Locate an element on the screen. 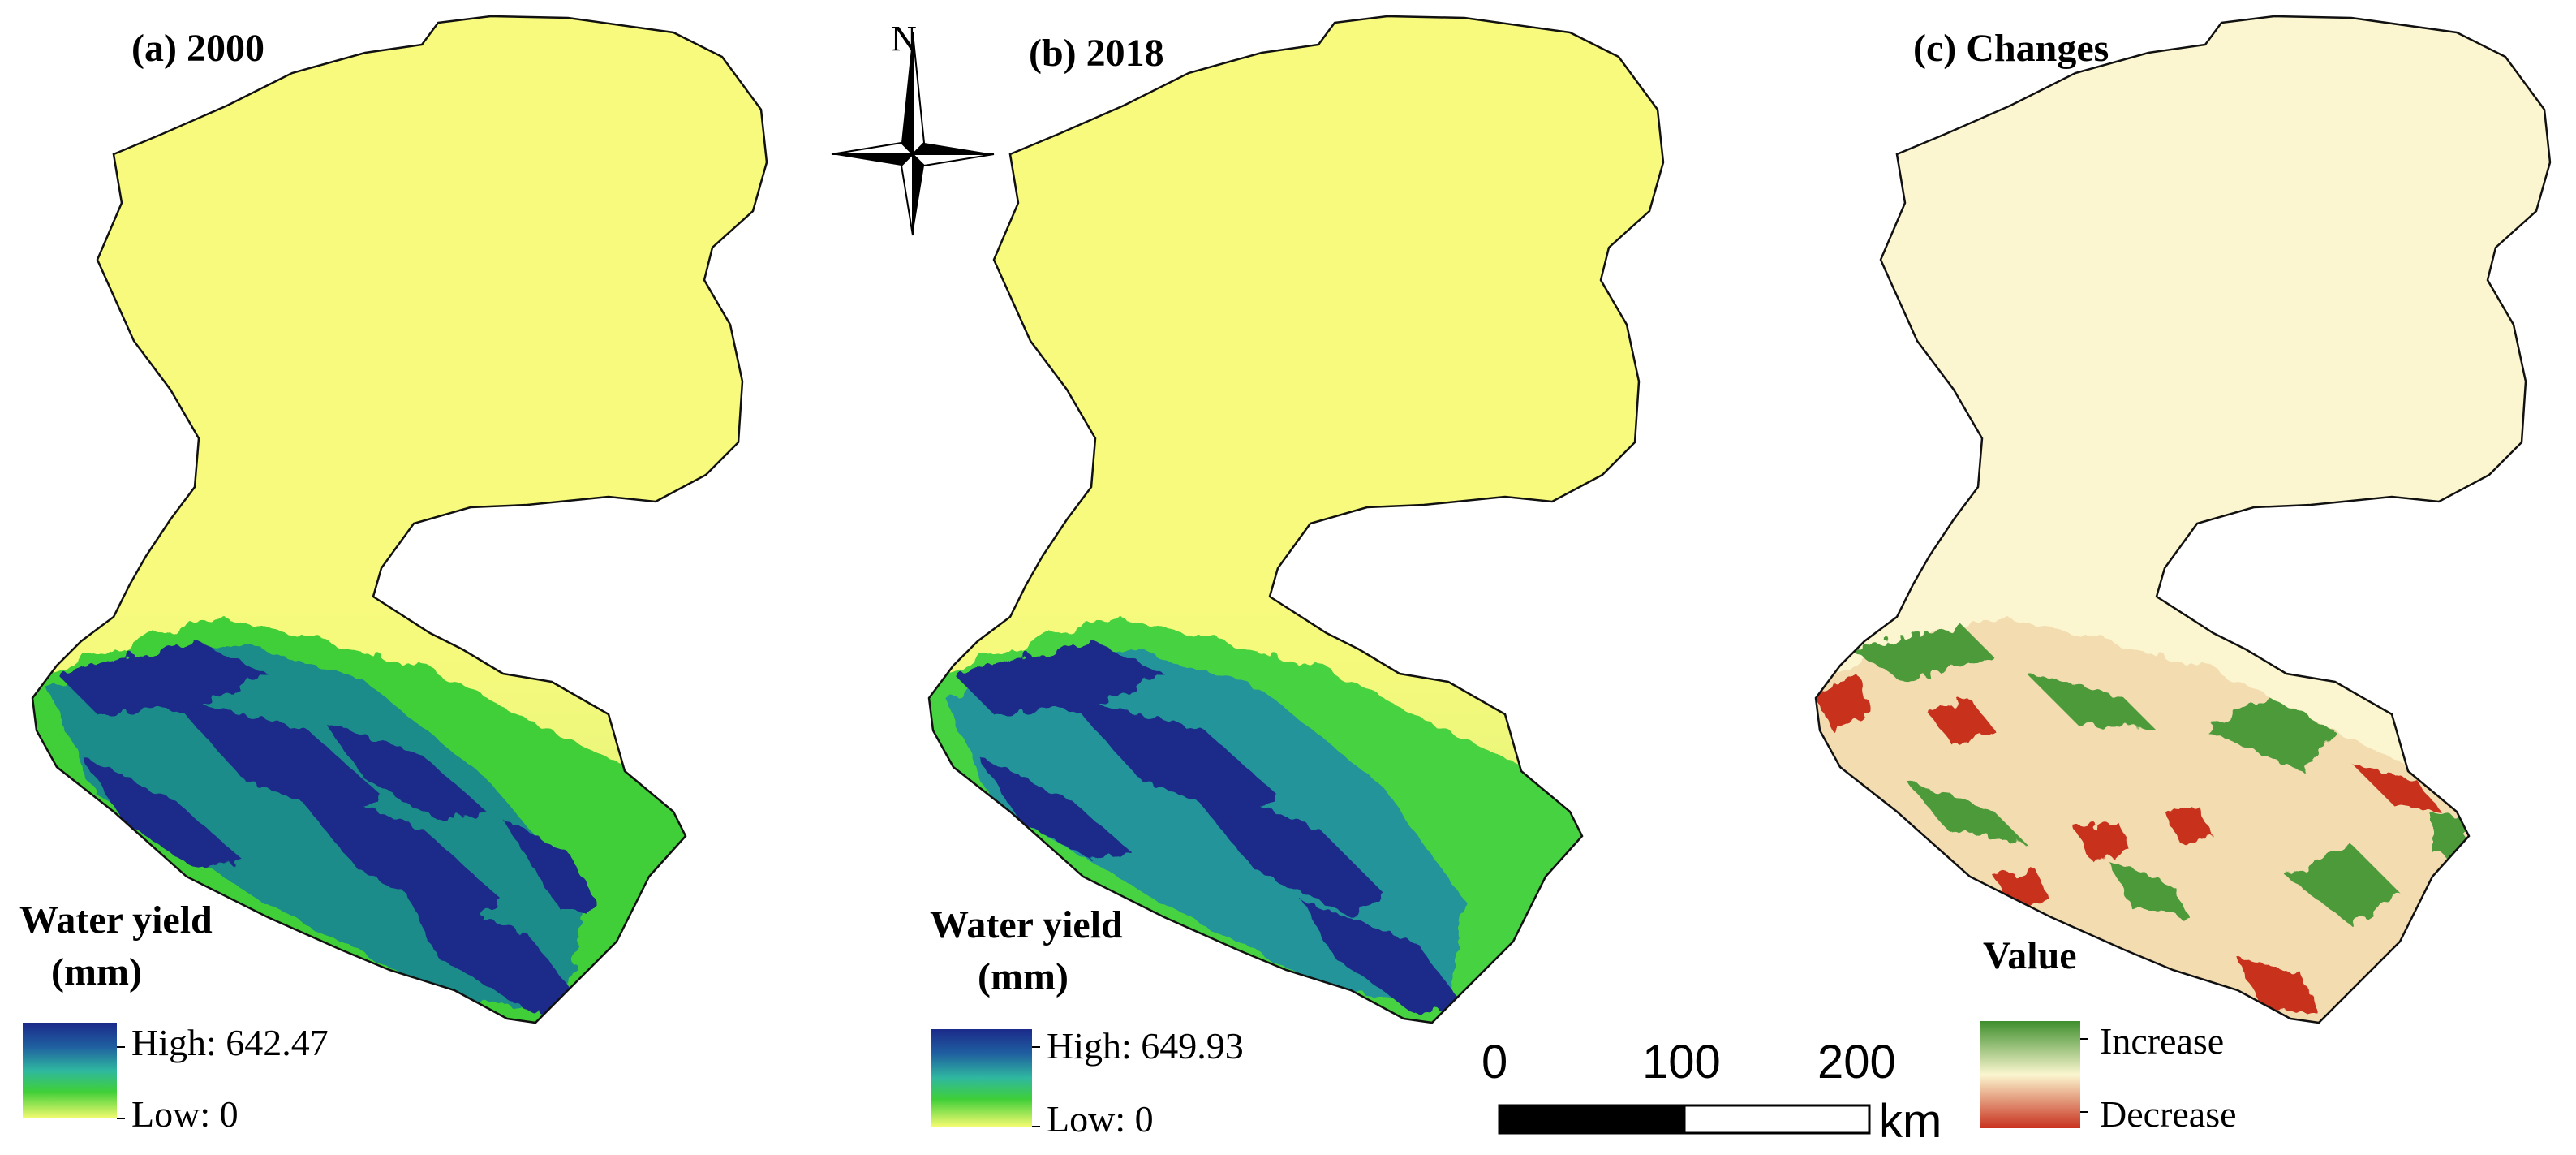  scale-tick-100: 100 is located at coordinates (1681, 1062).